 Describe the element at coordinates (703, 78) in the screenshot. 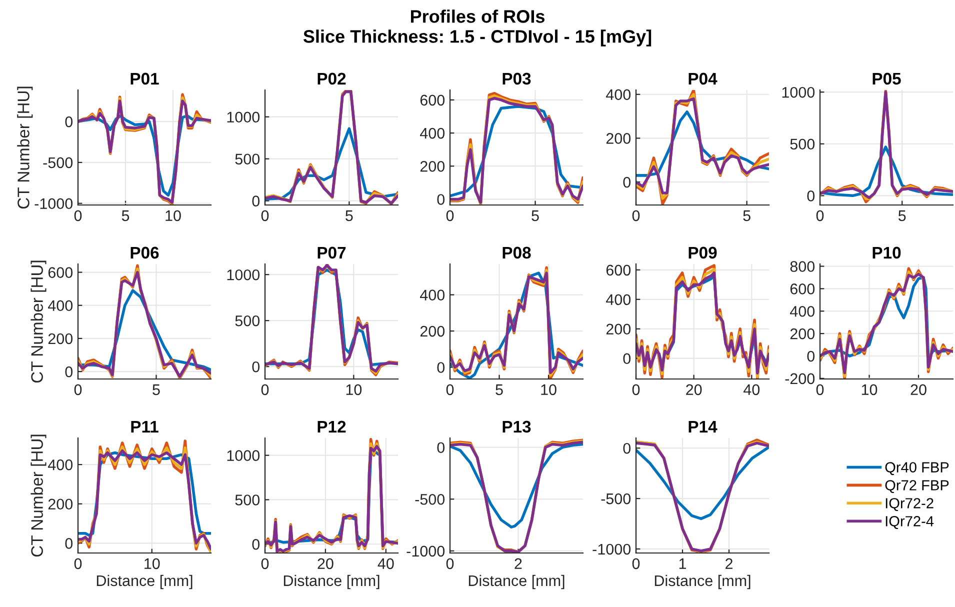

I see `chart-title: P04` at that location.